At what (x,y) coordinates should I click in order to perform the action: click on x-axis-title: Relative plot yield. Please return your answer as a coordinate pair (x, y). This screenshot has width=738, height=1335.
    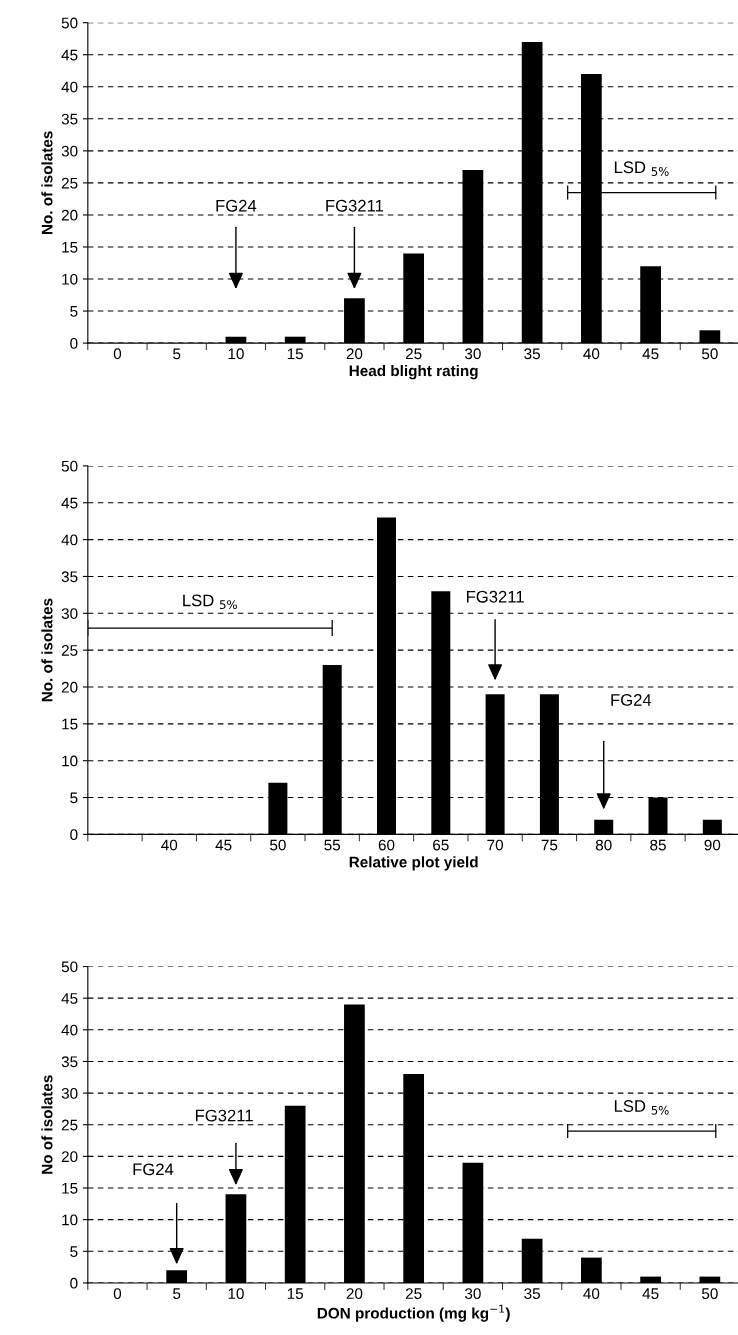
    Looking at the image, I should click on (413, 863).